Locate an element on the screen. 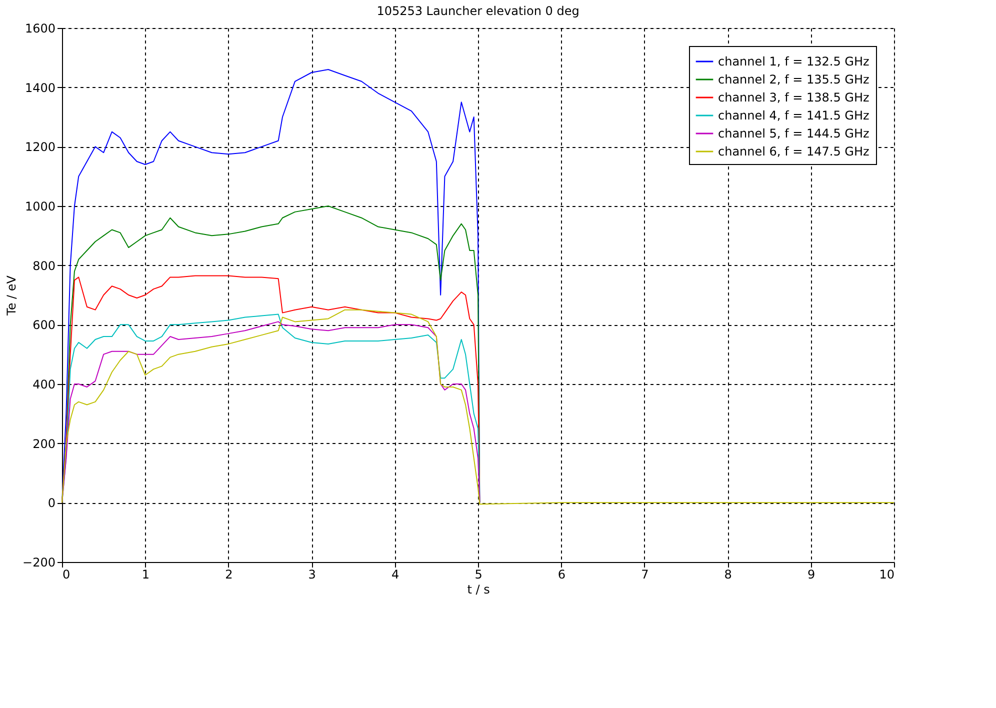  x-tick-label: 5 is located at coordinates (478, 575).